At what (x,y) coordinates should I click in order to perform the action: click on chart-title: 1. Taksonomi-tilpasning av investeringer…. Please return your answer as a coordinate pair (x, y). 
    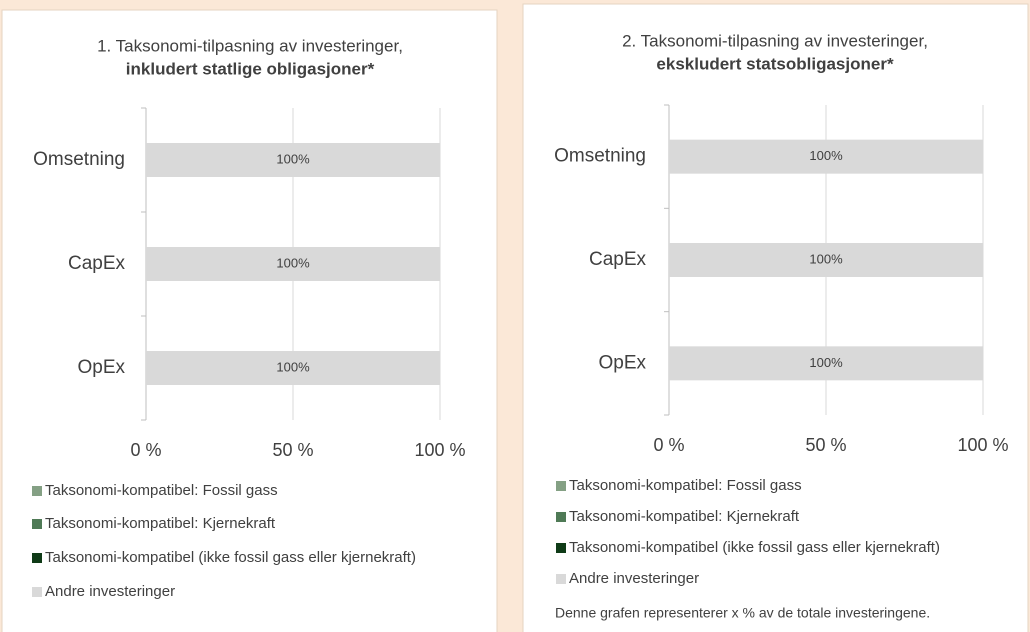
    Looking at the image, I should click on (250, 45).